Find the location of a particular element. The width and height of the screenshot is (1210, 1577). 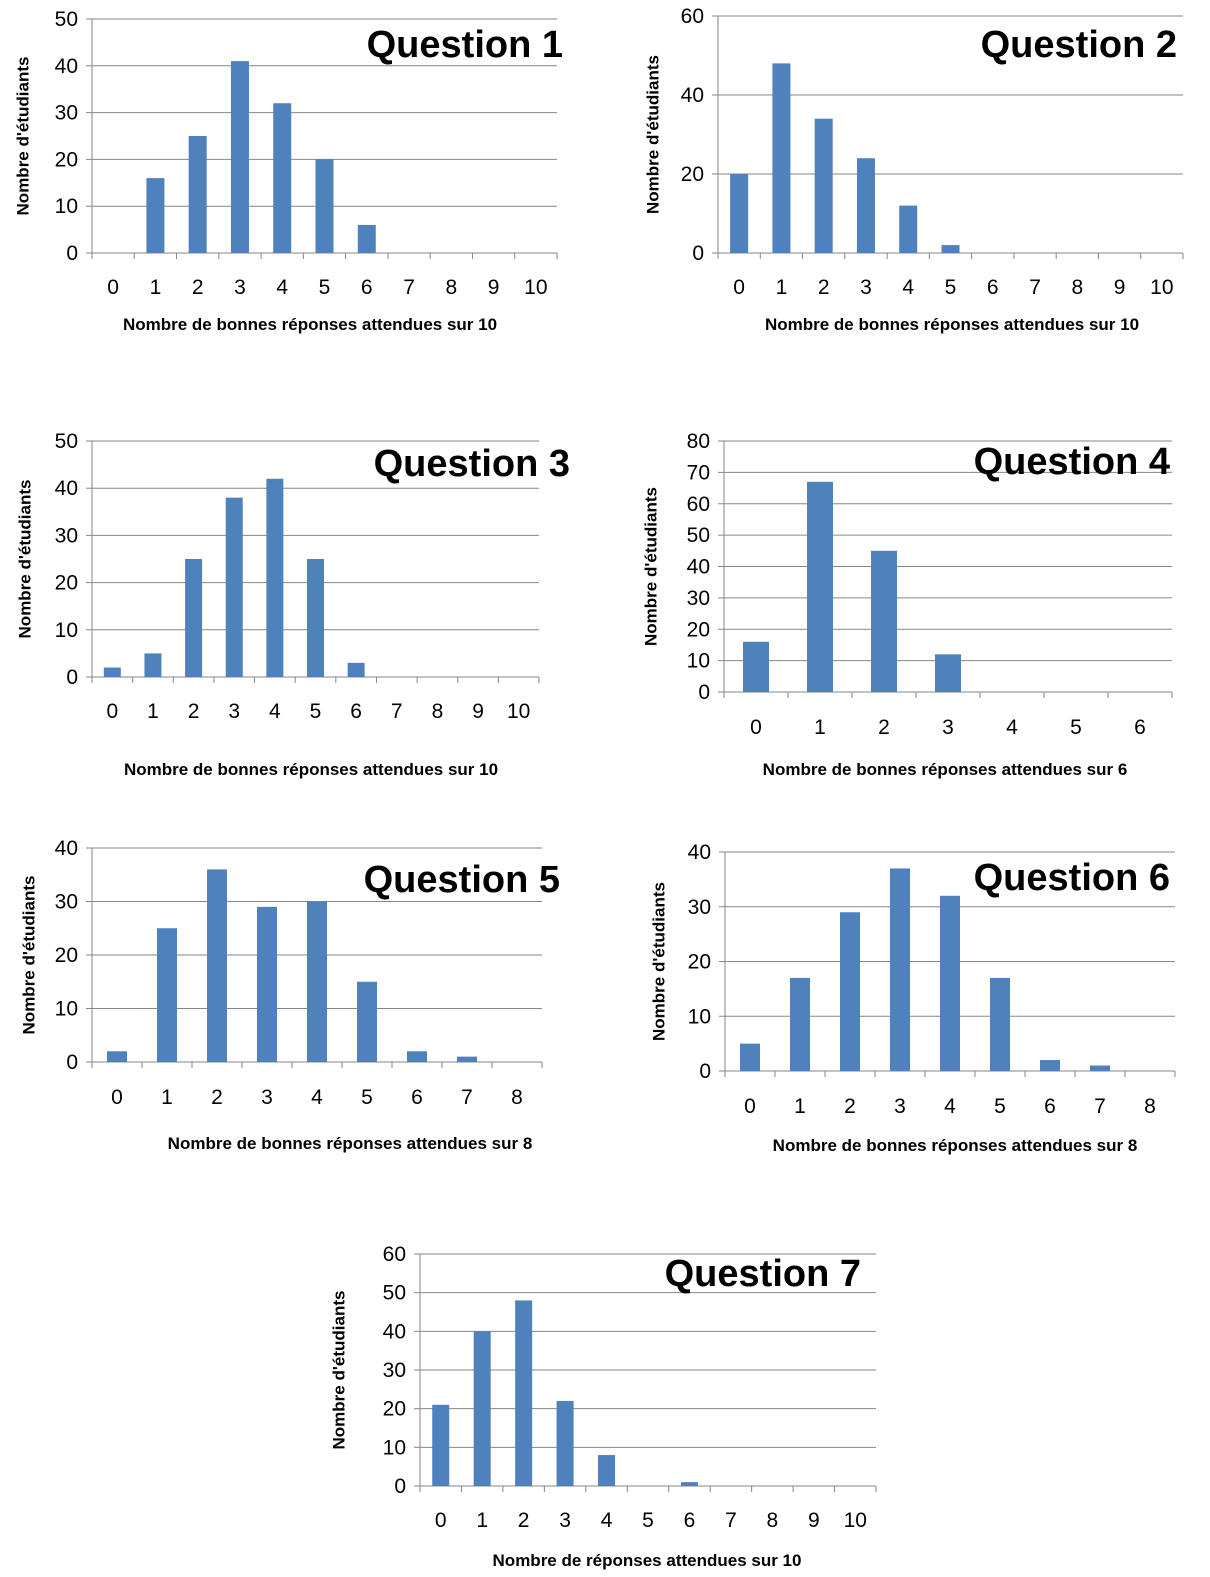

chart-title: Question 1 is located at coordinates (465, 45).